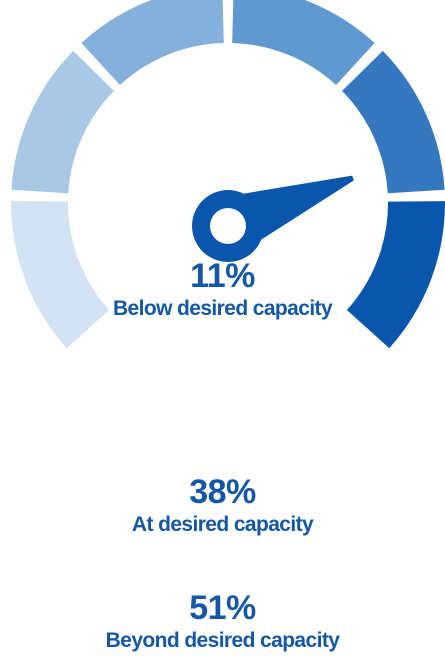 Image resolution: width=445 pixels, height=666 pixels. Describe the element at coordinates (222, 640) in the screenshot. I see `stat-label-beyond: Beyond desired capacity` at that location.